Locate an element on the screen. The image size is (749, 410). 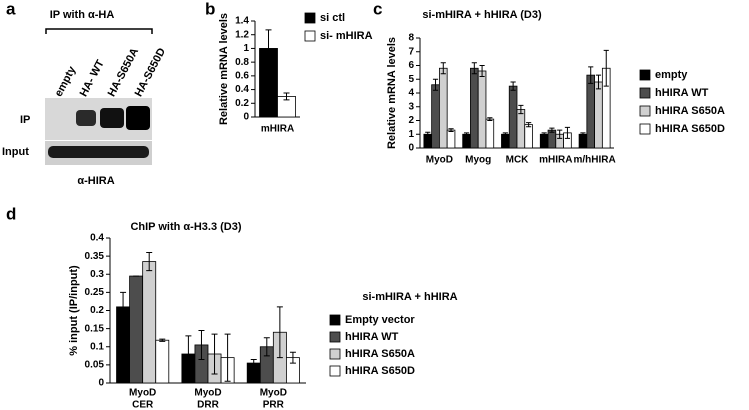
y-tick-label: 0.15 is located at coordinates (95, 328).